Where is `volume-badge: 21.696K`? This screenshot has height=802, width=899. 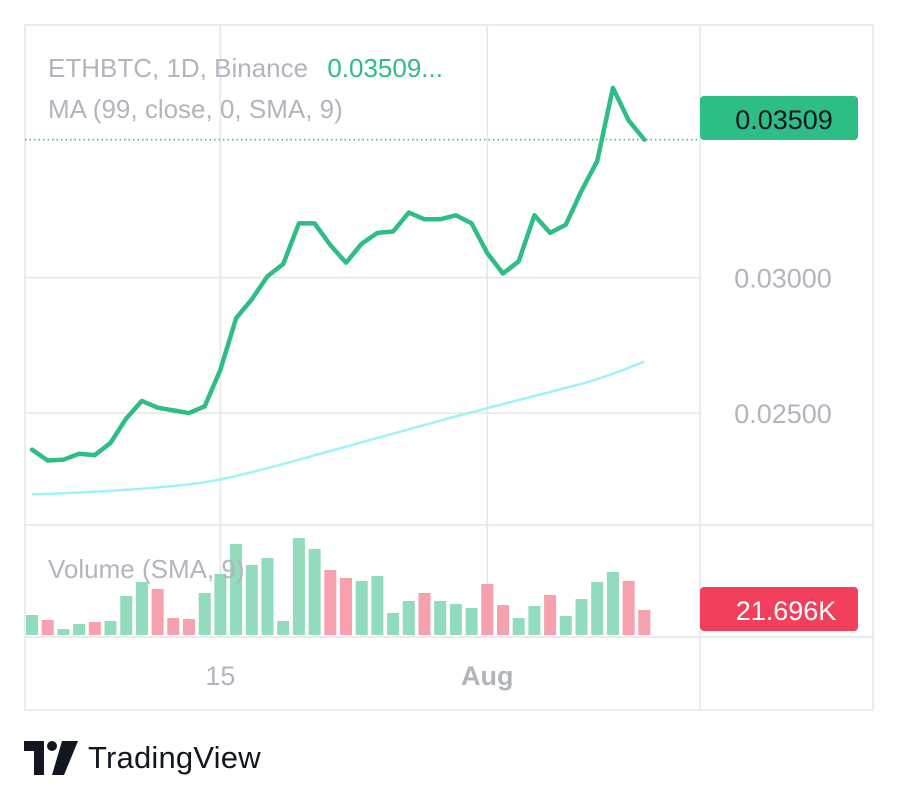
volume-badge: 21.696K is located at coordinates (779, 609).